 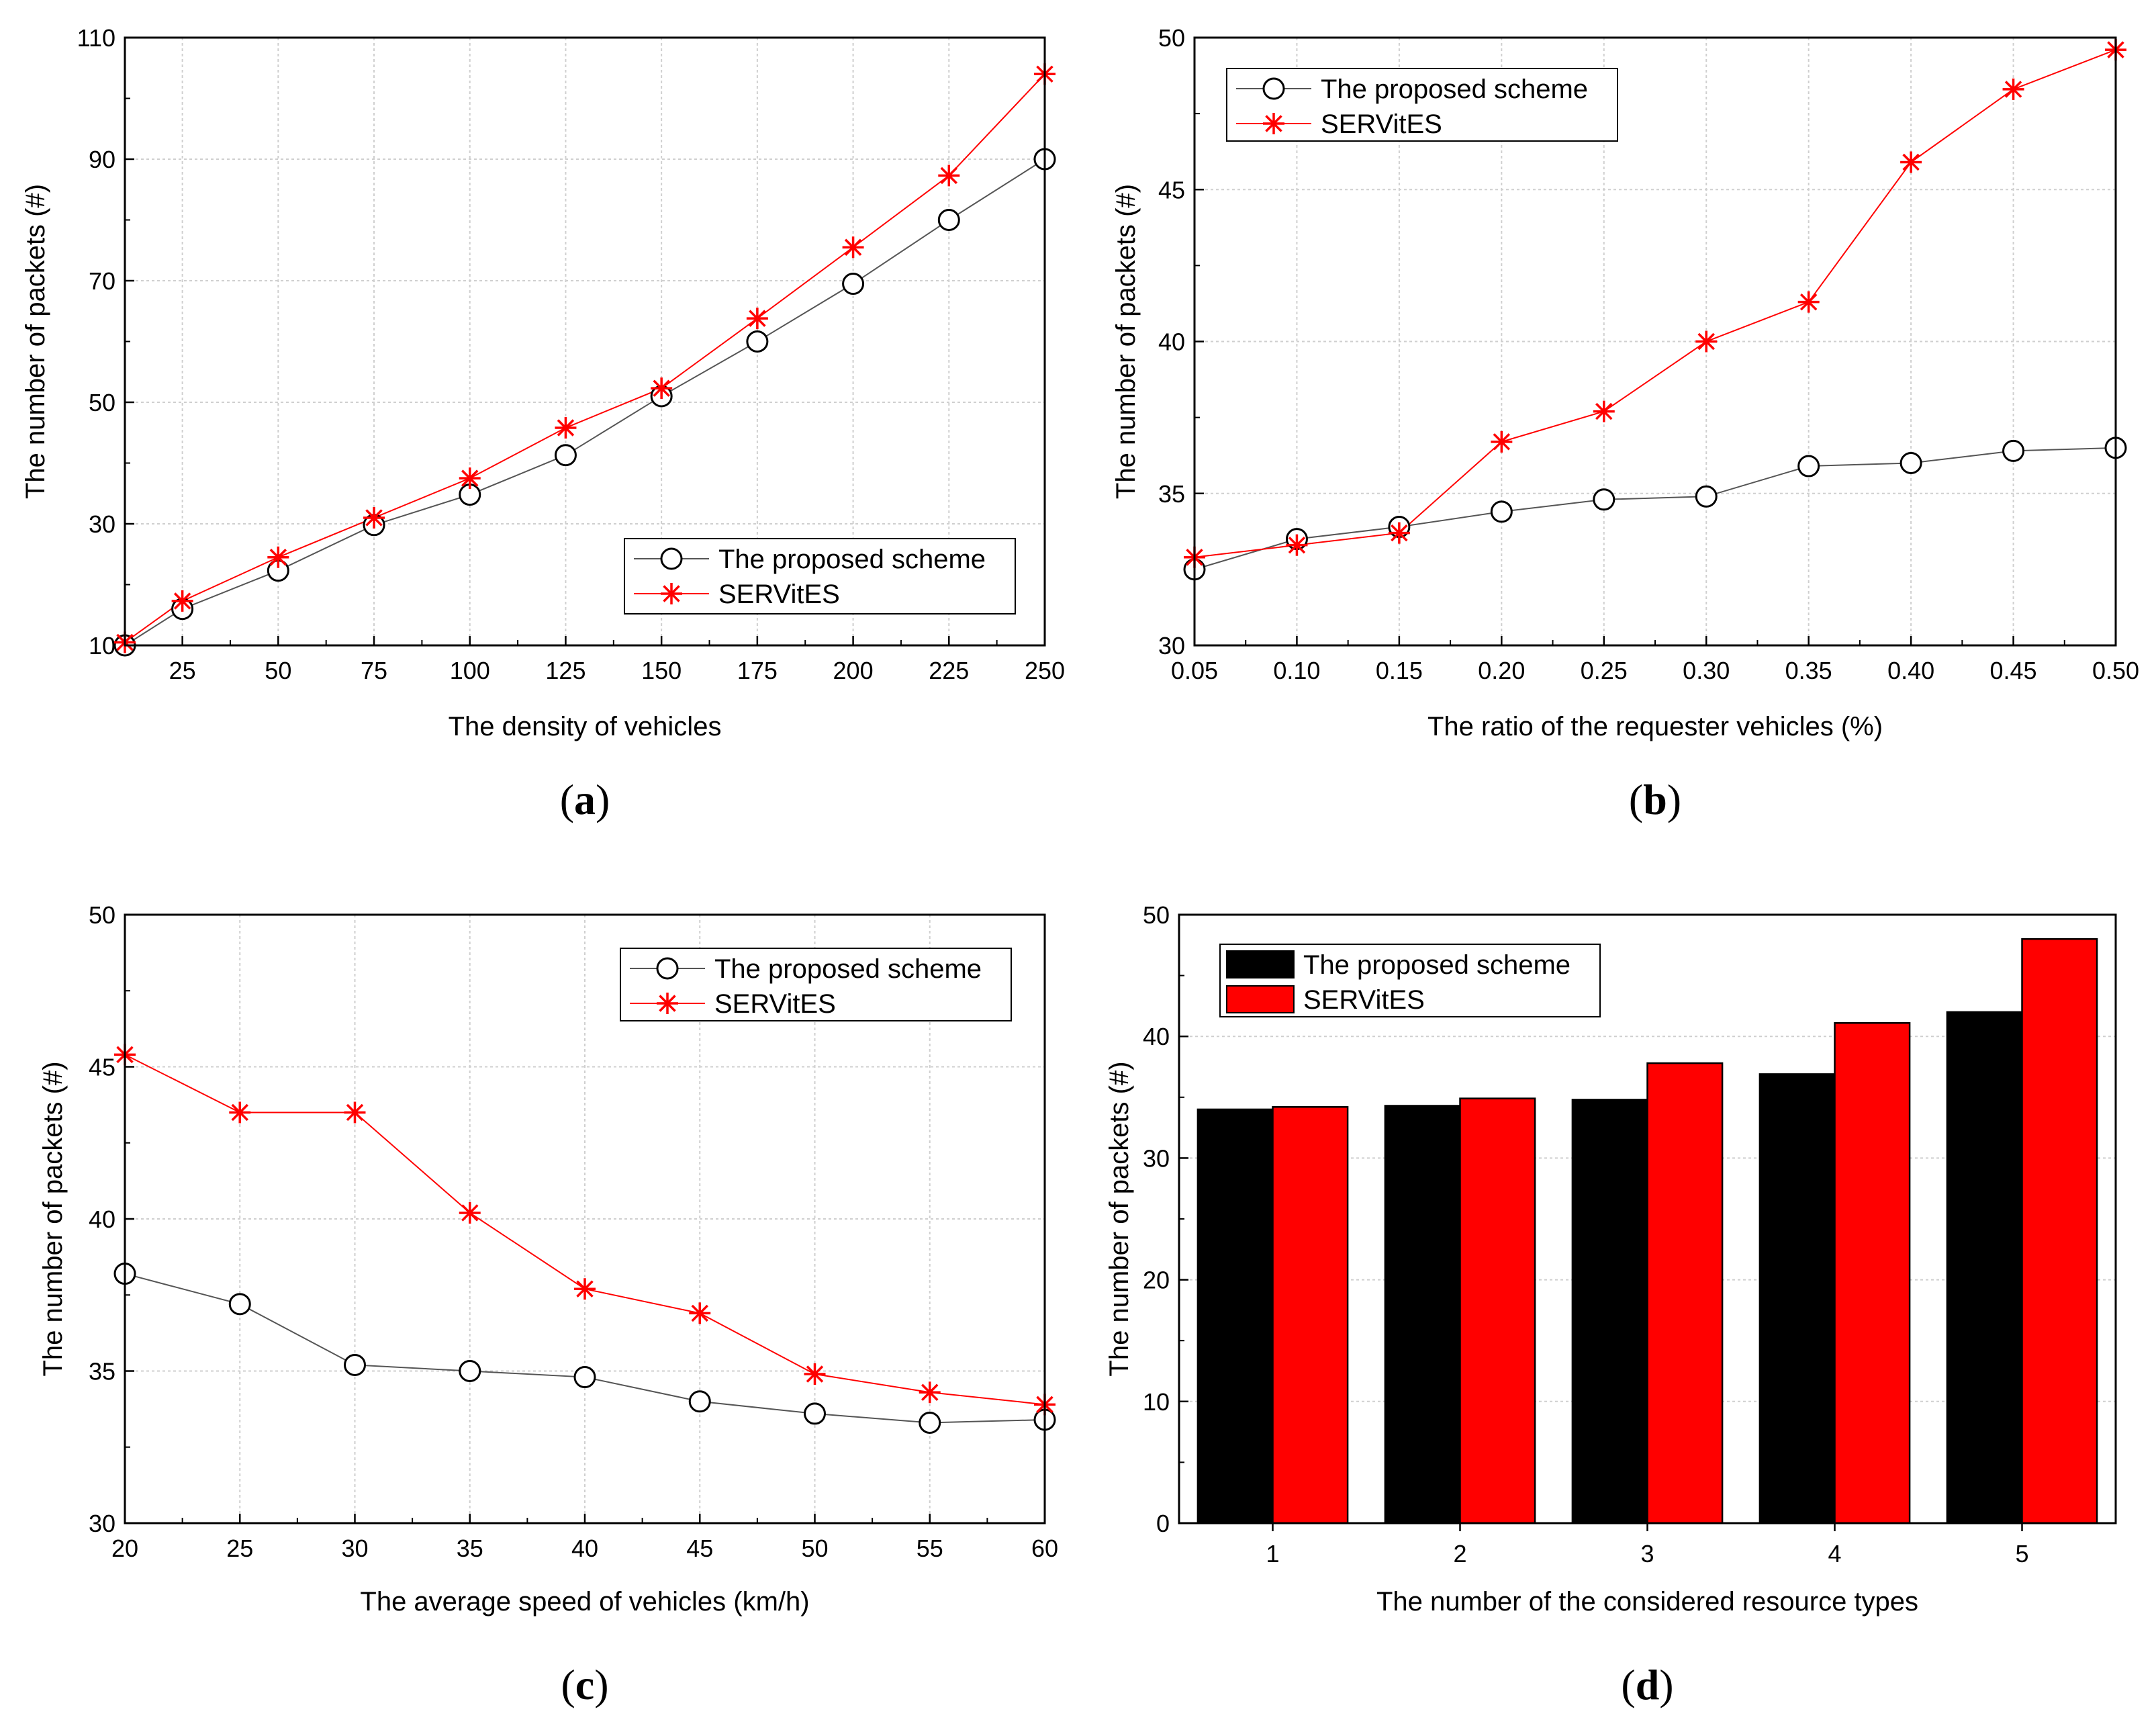 I want to click on x-tick-label: 0.30, so click(x=1706, y=670).